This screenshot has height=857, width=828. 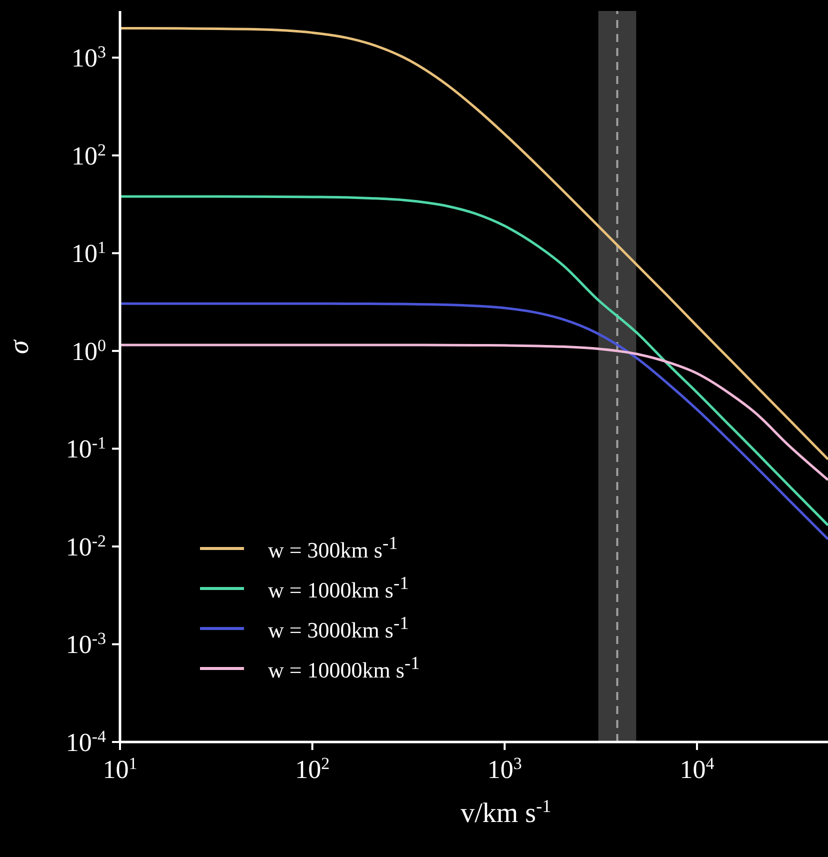 I want to click on legend-label: w = 300km s$^{-1}$, so click(x=333, y=548).